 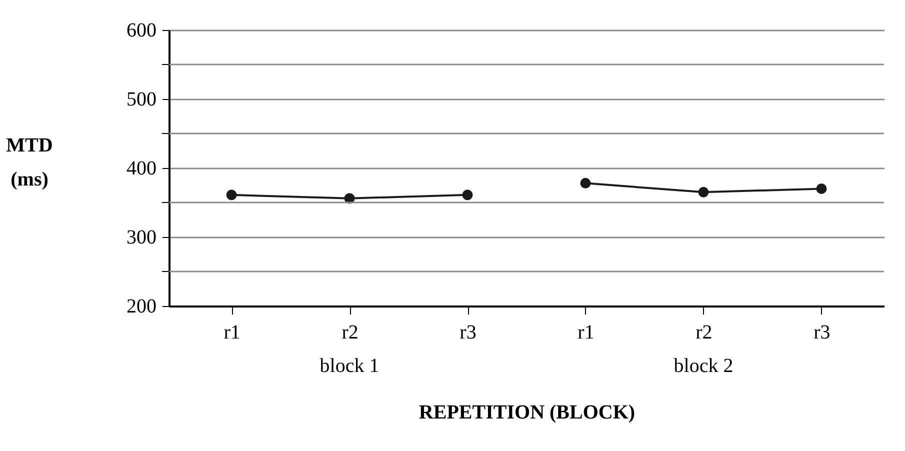 What do you see at coordinates (29, 162) in the screenshot?
I see `y-axis-title: MTD (ms)` at bounding box center [29, 162].